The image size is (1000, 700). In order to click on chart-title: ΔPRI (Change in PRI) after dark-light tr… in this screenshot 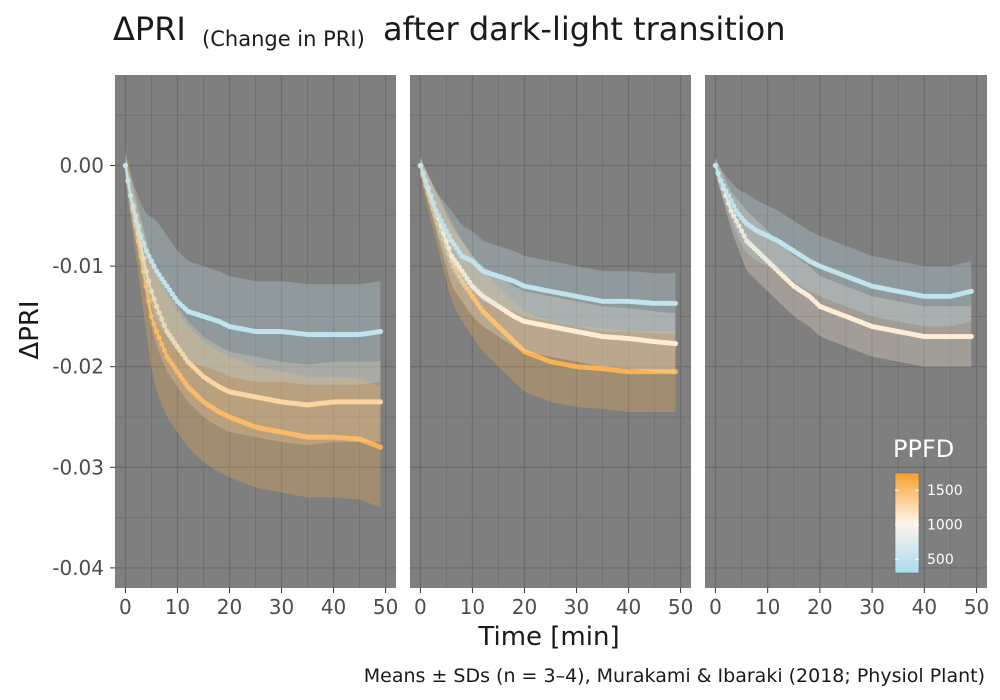, I will do `click(449, 32)`.